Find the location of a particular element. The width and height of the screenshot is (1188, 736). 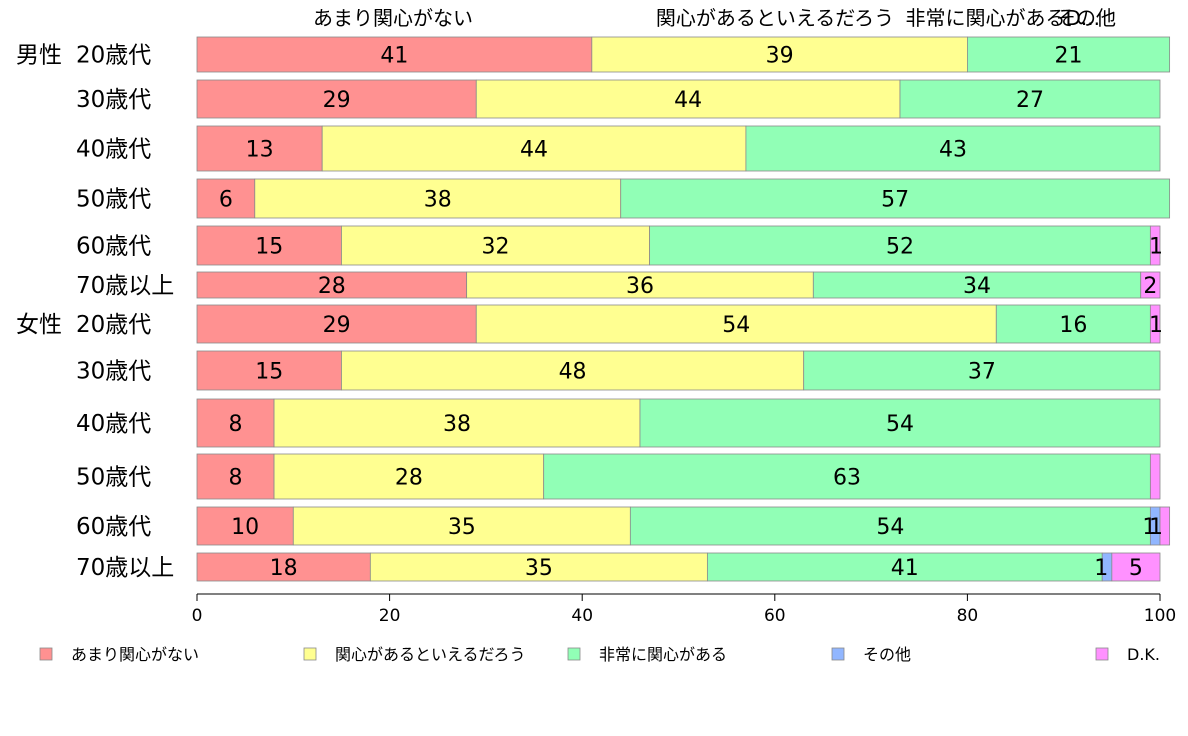

value-label: 44 is located at coordinates (688, 100).